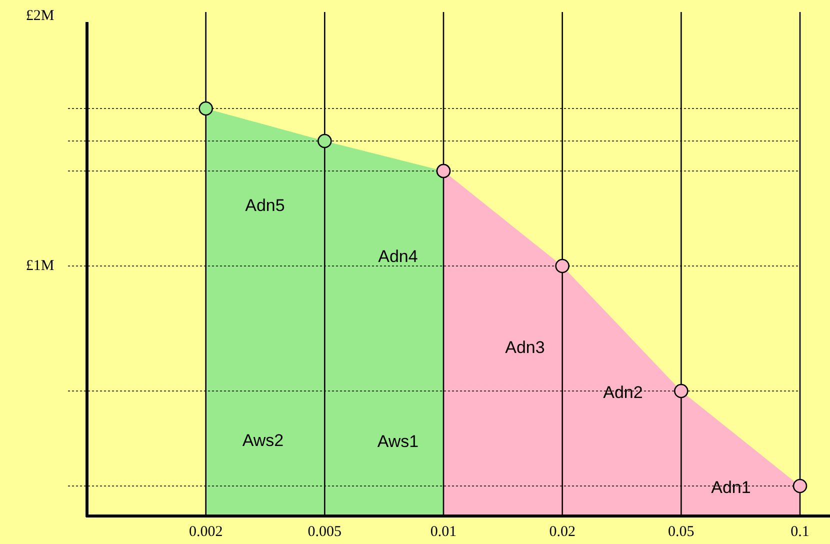  I want to click on x-tick-label: 0.01, so click(443, 532).